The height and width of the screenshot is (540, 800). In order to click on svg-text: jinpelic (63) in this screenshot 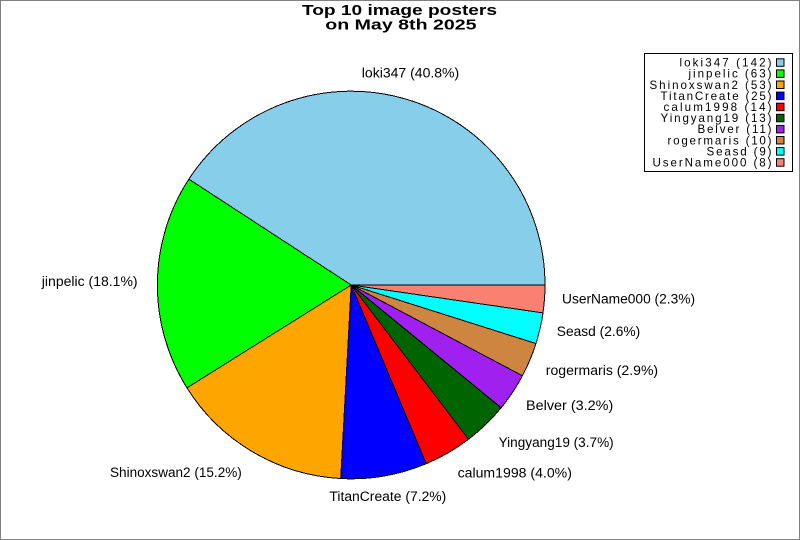, I will do `click(730, 74)`.